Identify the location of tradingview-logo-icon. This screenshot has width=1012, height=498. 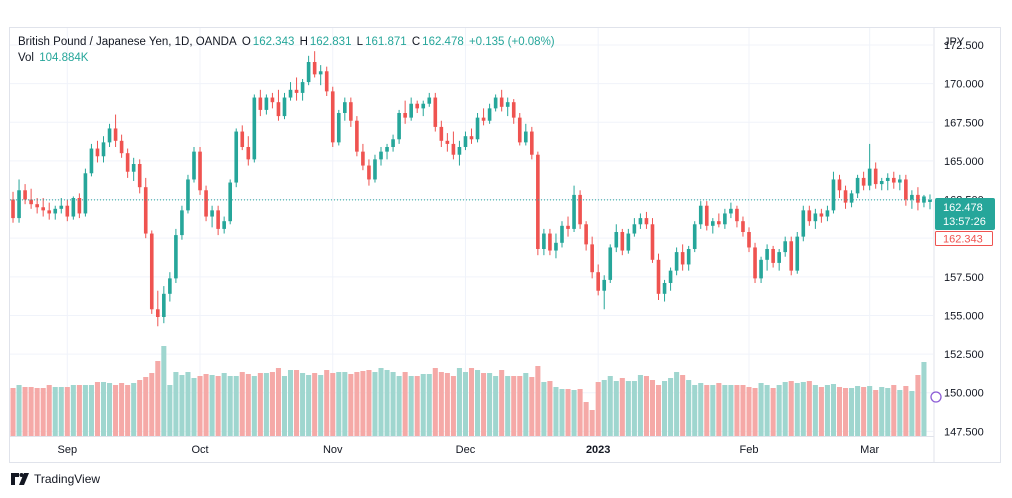
(20, 479).